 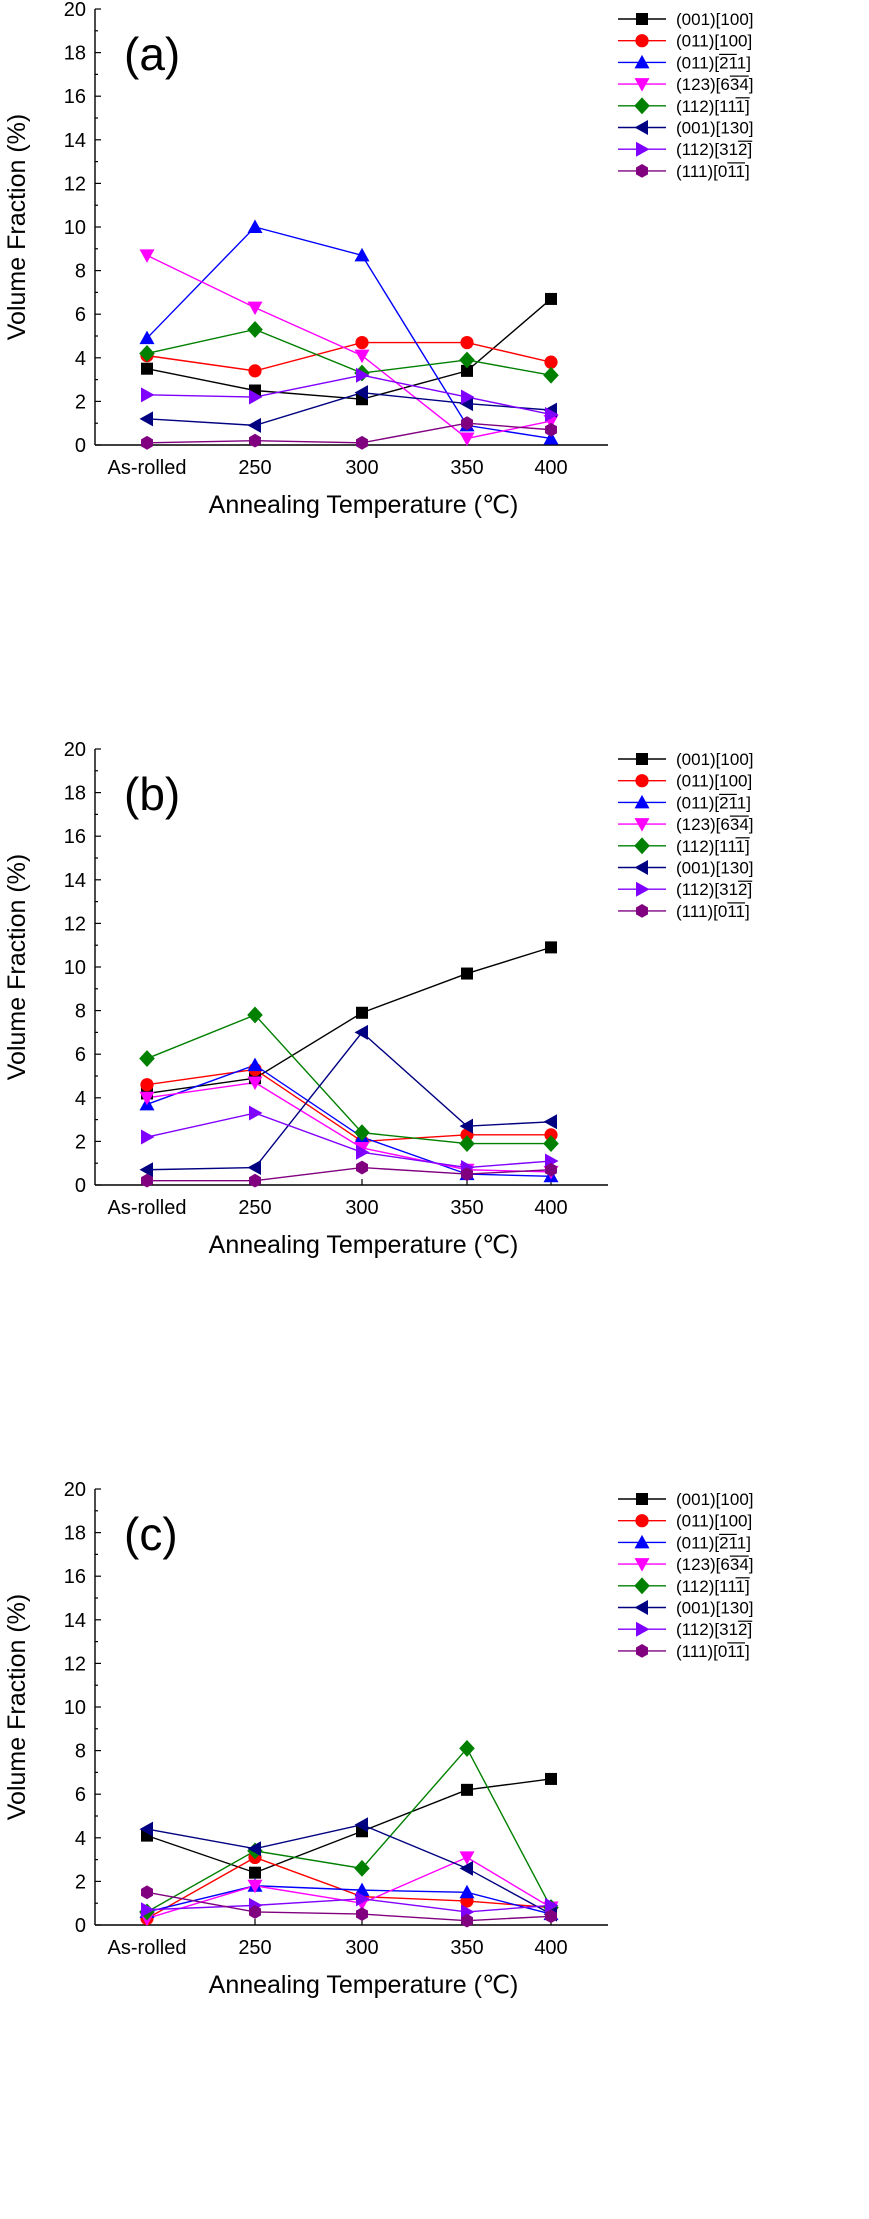 I want to click on legend-label: (112)[111], so click(x=713, y=106).